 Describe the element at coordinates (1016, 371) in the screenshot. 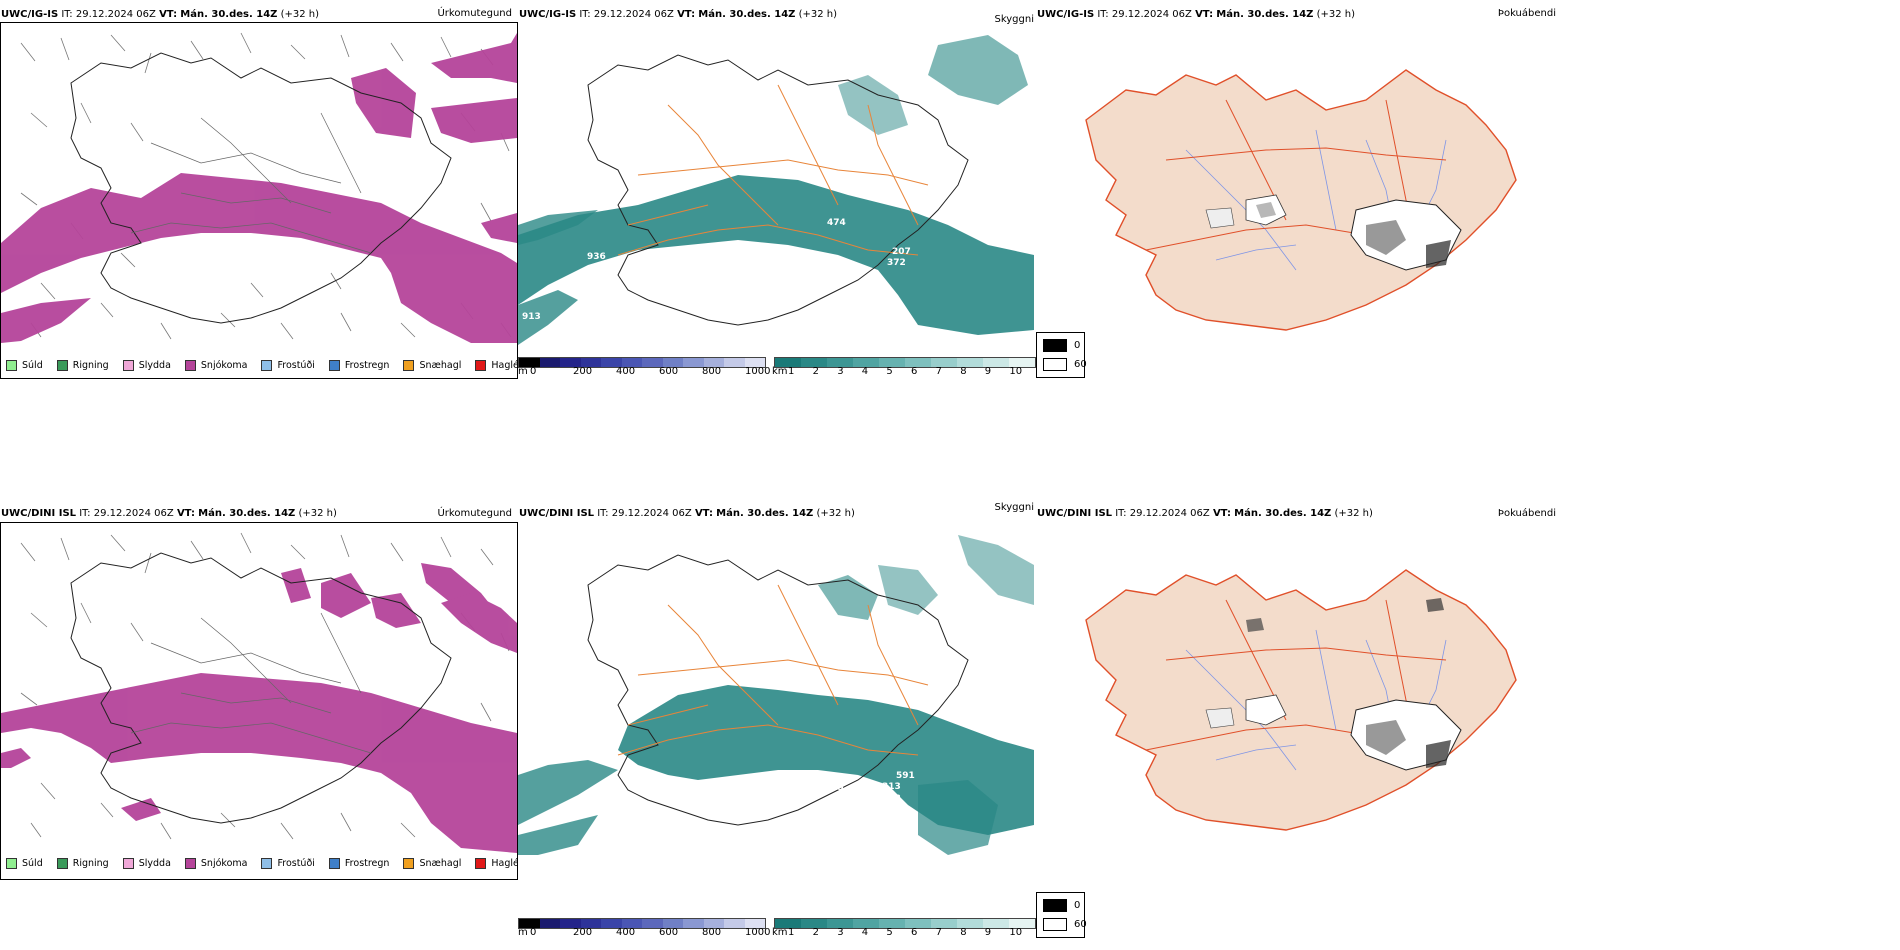

I see `scale-tick: 10` at that location.